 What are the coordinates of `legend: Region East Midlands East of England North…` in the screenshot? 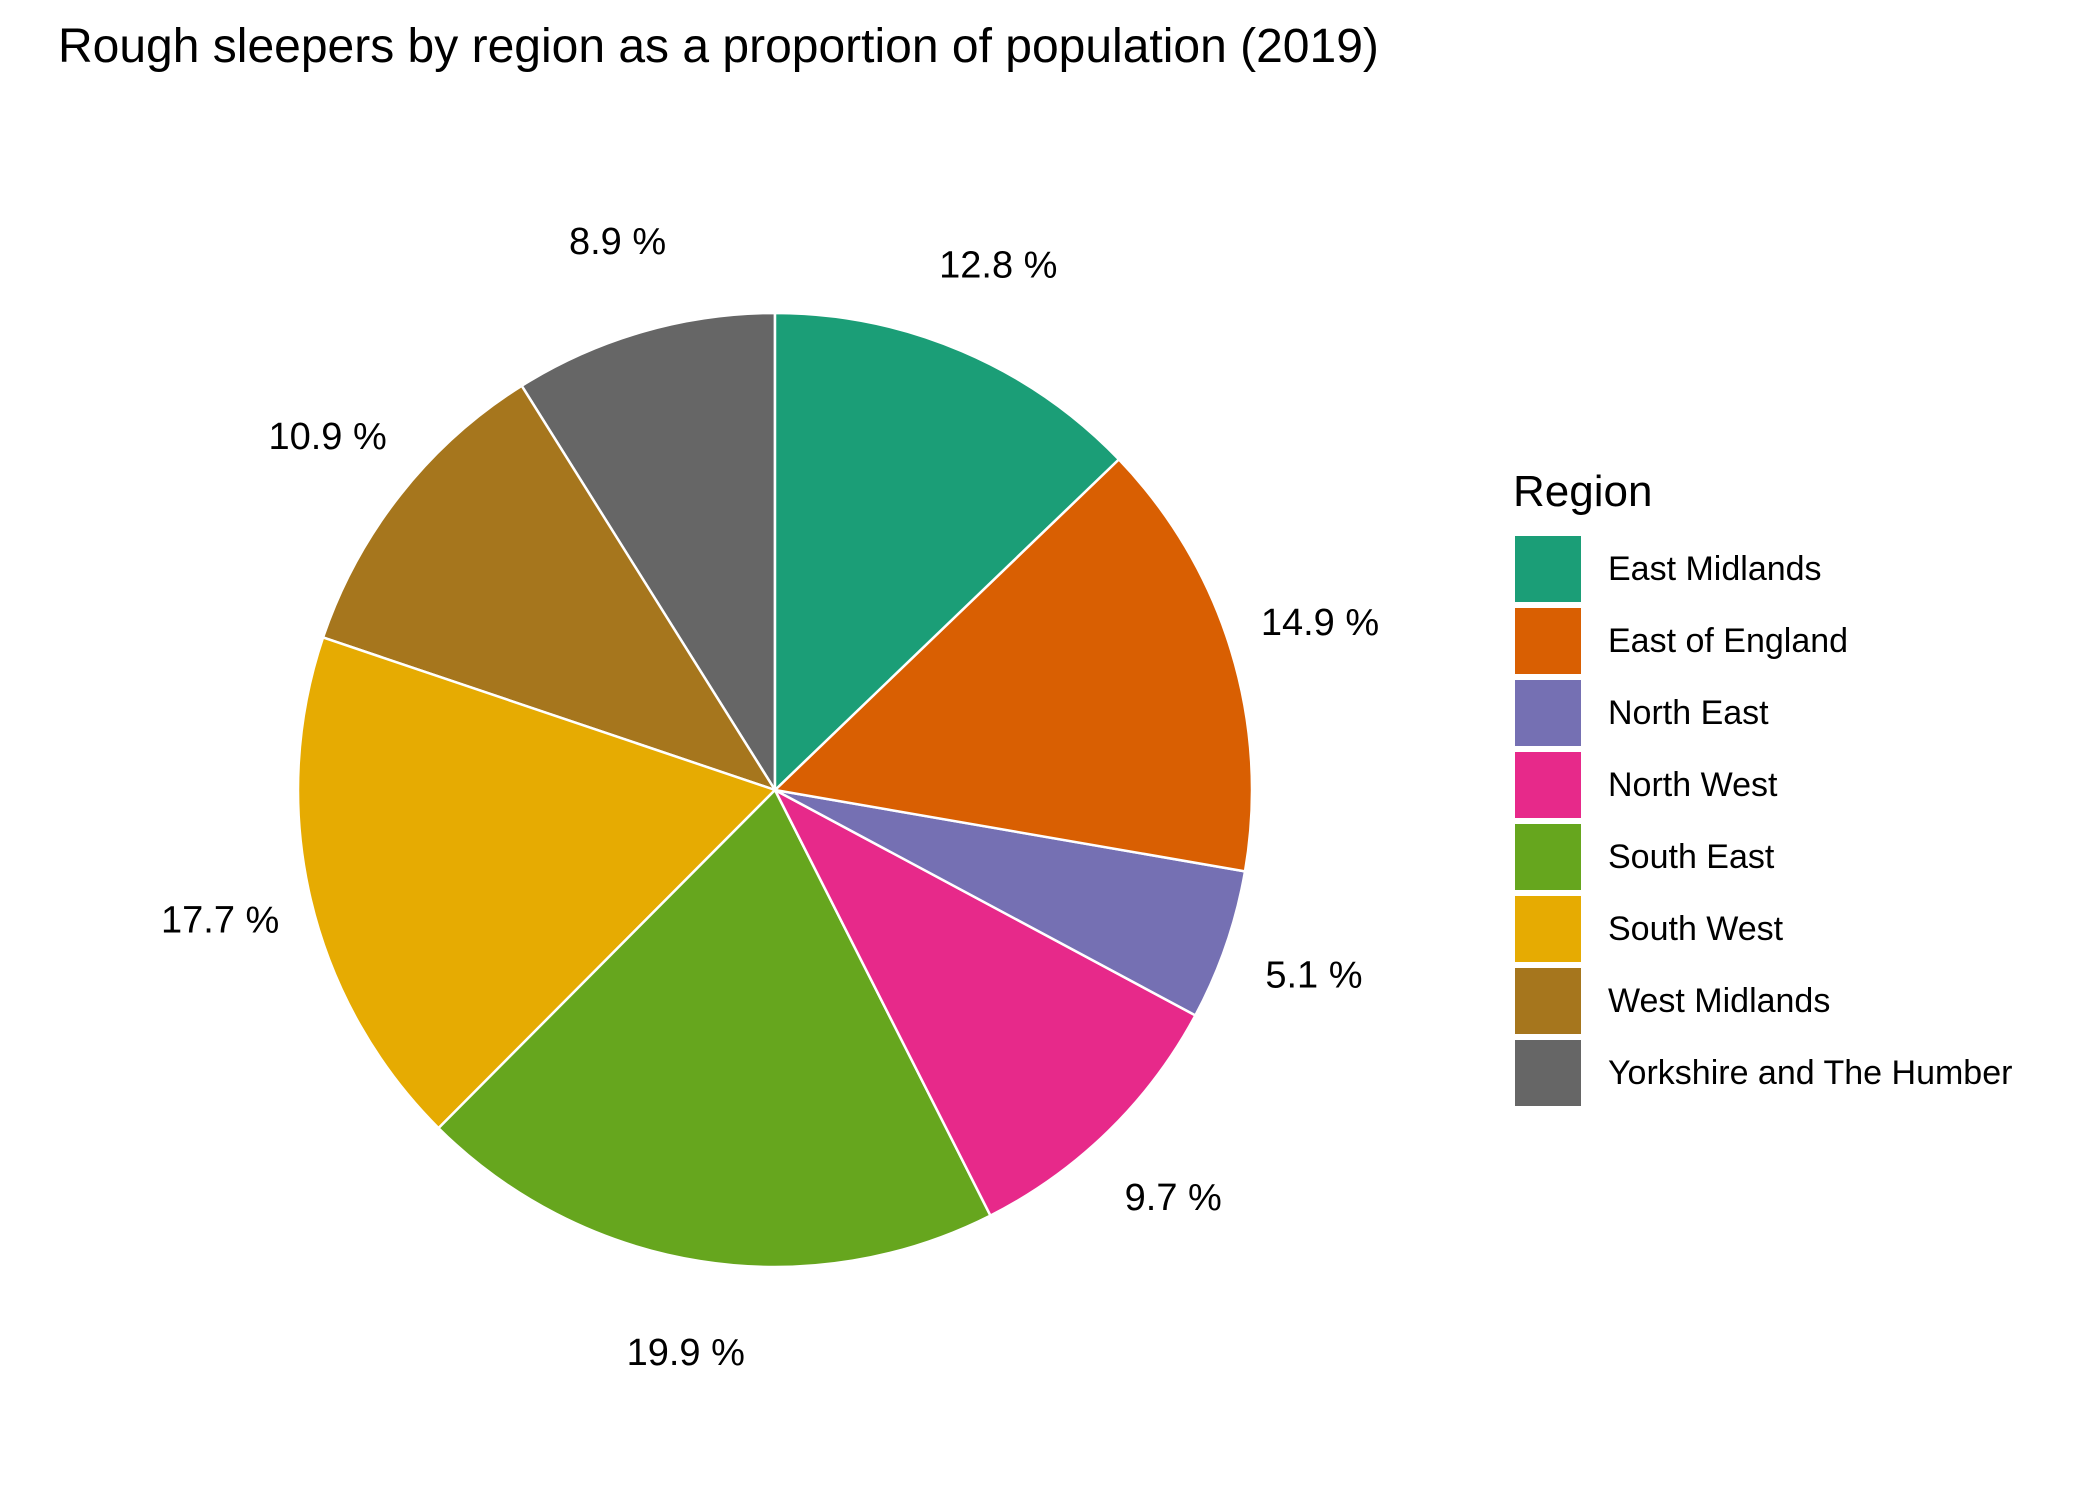 It's located at (1762, 786).